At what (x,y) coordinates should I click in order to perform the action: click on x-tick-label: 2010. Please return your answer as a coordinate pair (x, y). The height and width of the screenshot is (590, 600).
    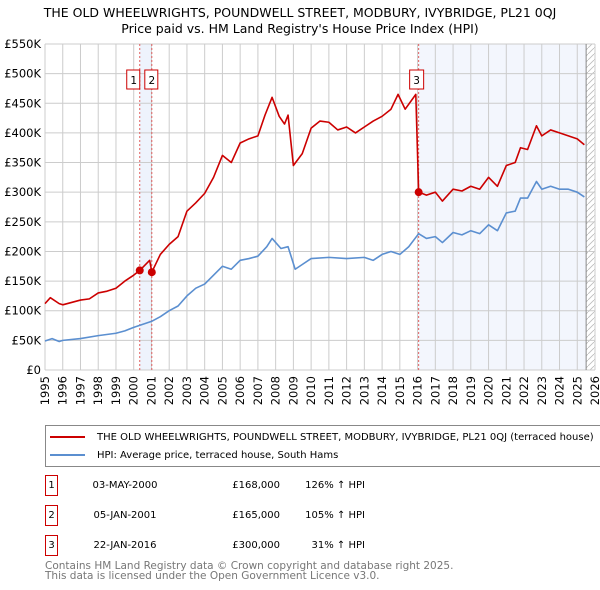
    Looking at the image, I should click on (311, 390).